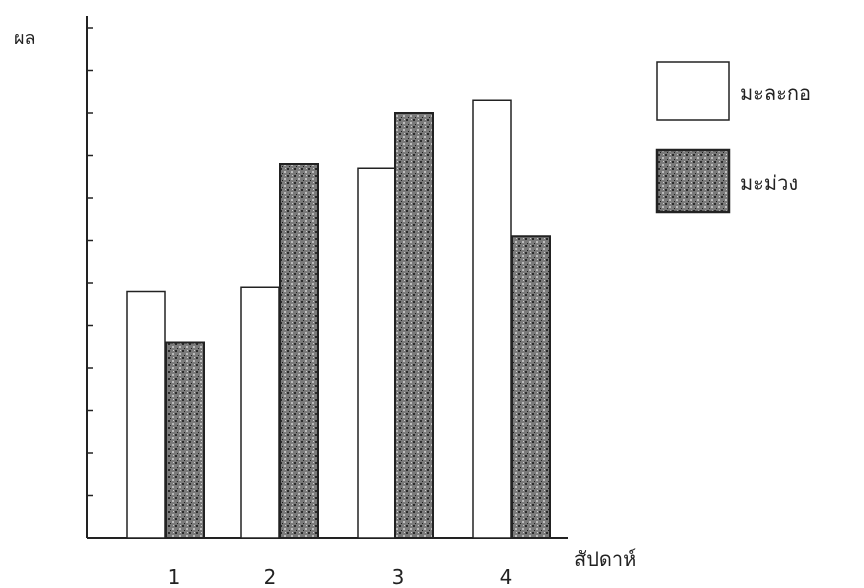 This screenshot has width=864, height=588. Describe the element at coordinates (769, 183) in the screenshot. I see `legend-label-mango: มะม่วง` at that location.